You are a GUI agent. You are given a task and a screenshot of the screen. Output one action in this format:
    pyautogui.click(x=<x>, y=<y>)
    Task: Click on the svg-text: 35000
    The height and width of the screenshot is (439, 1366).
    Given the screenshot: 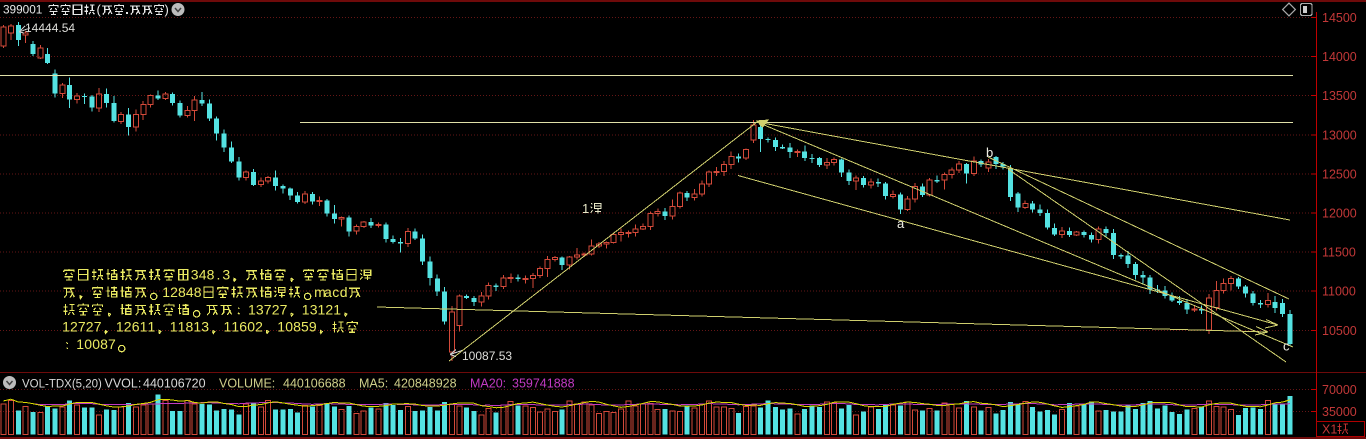 What is the action you would take?
    pyautogui.click(x=1339, y=412)
    